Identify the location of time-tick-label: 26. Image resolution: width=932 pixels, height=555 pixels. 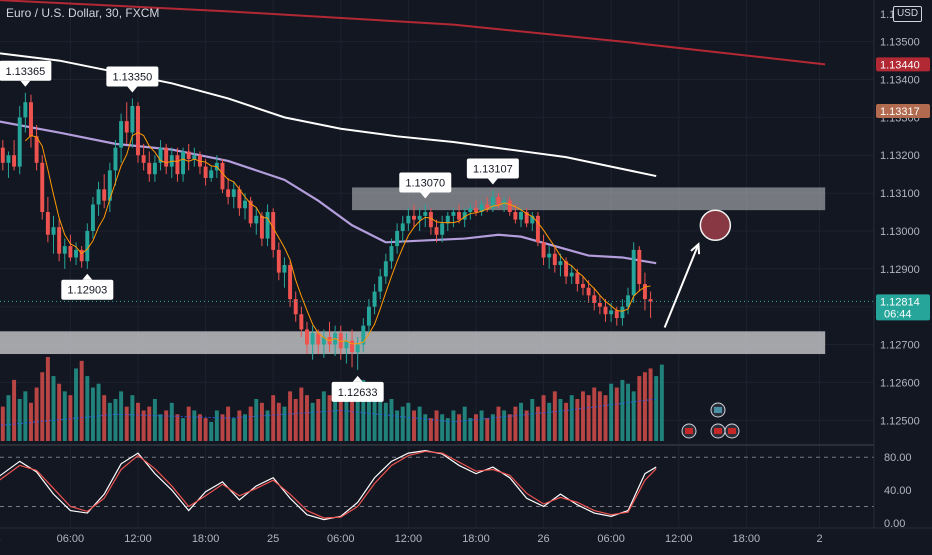
(543, 539).